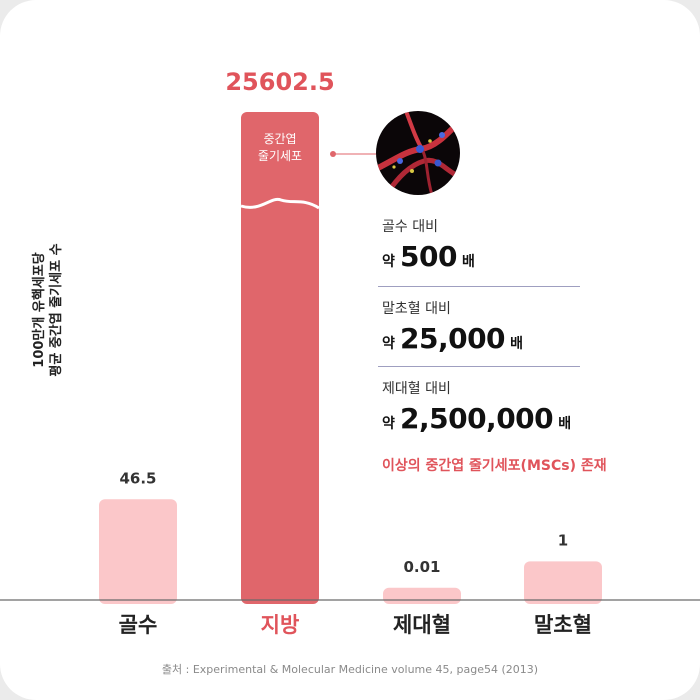 The height and width of the screenshot is (700, 700). I want to click on comparison-peripheral-blood: 말초혈 대비 약 25,000 배, so click(482, 326).